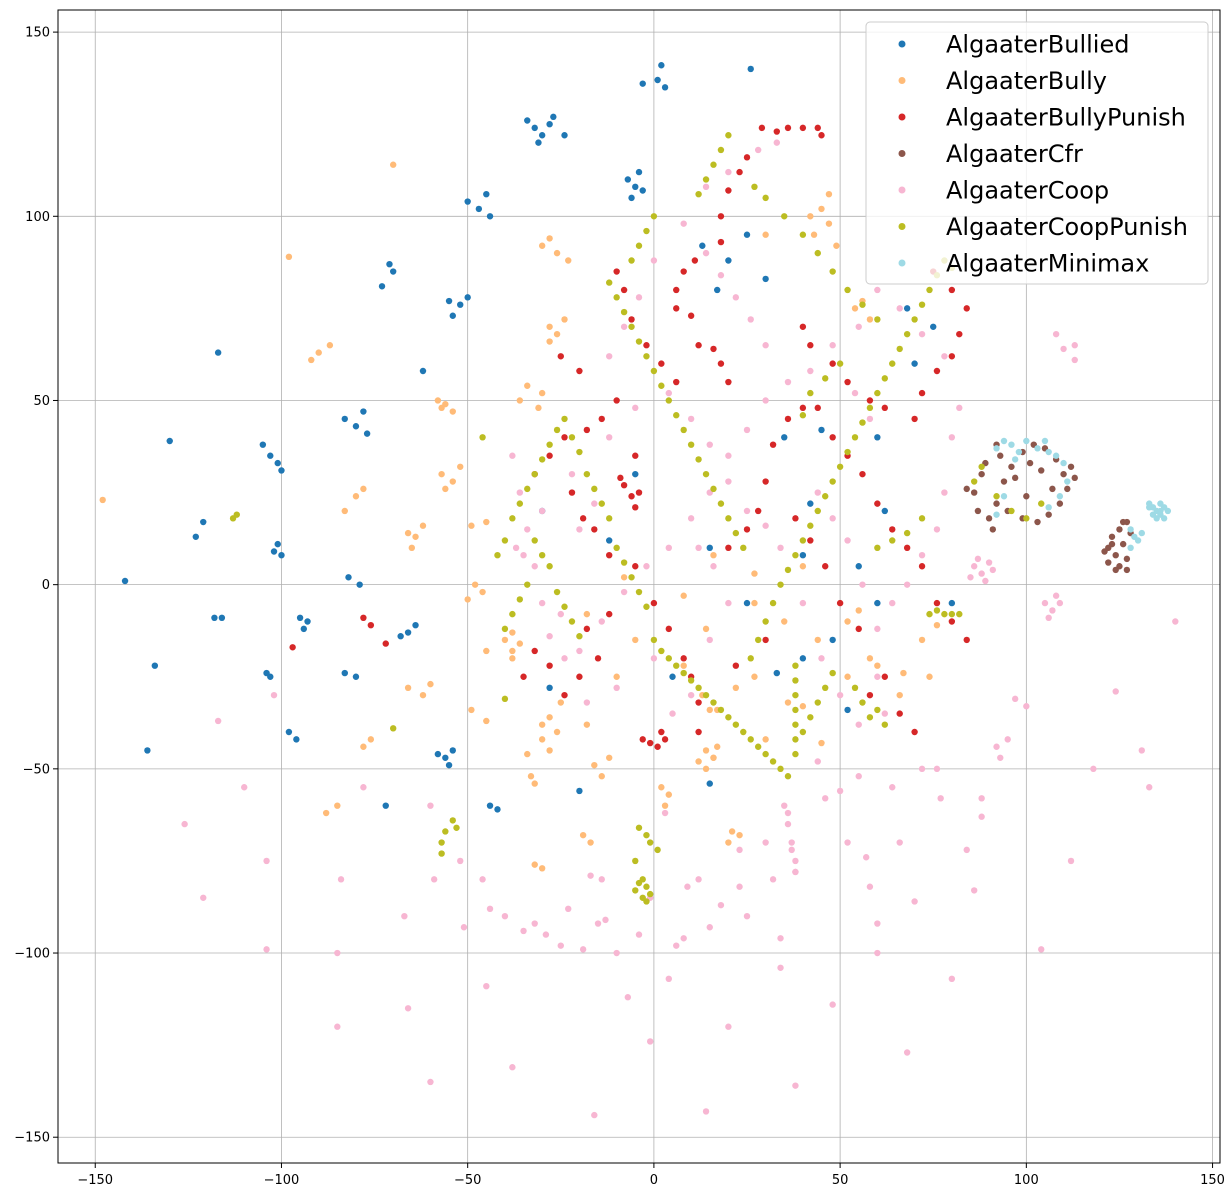 The image size is (1230, 1198). I want to click on legend-label-AlgaaterBullyPunish: AlgaaterBullyPunish, so click(1066, 118).